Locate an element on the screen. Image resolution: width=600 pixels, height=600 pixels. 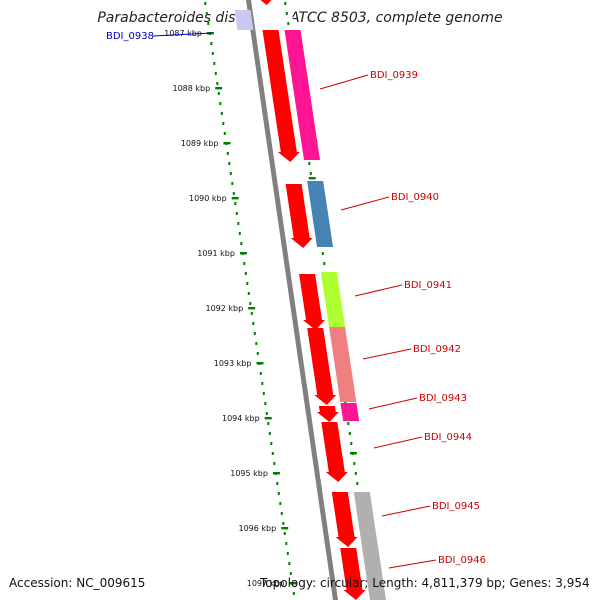
tick-label: 1093 kbp is located at coordinates (233, 363).